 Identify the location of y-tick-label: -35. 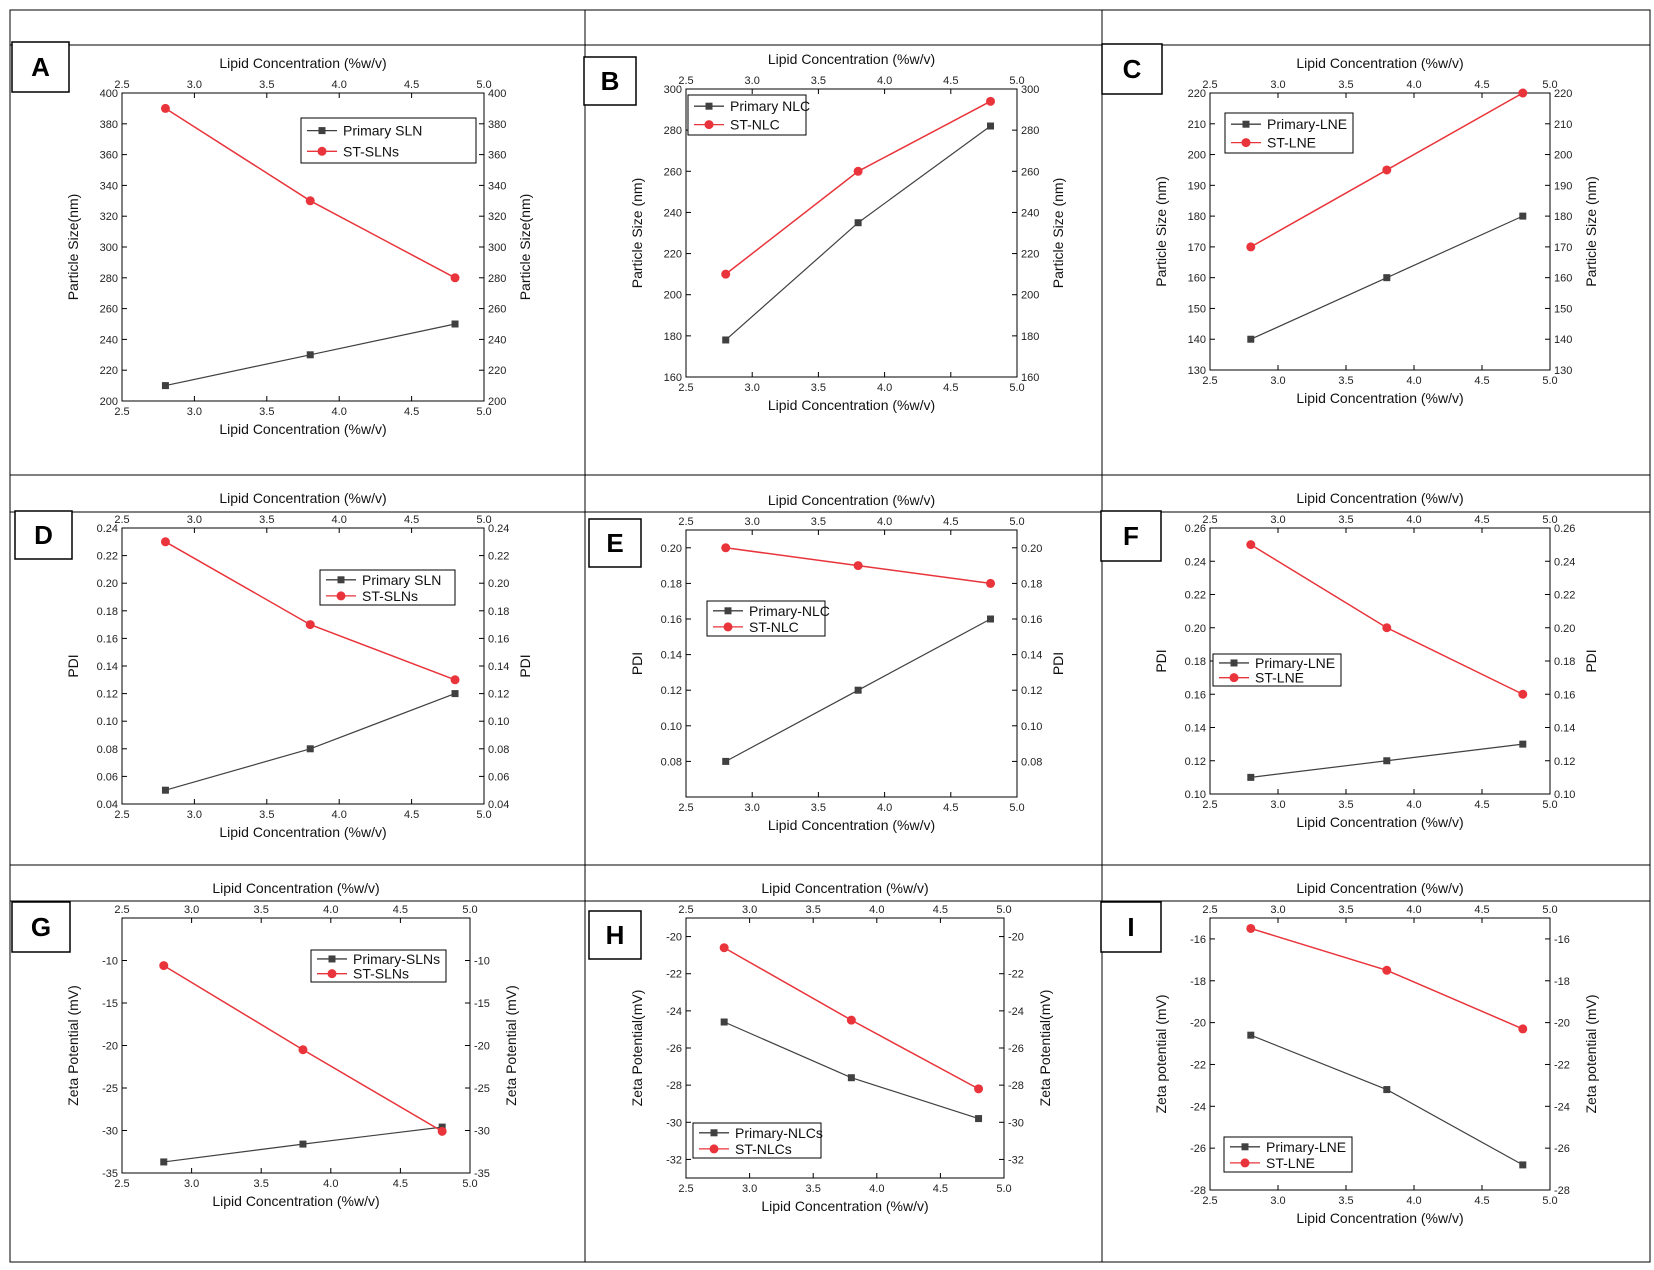
(110, 1174).